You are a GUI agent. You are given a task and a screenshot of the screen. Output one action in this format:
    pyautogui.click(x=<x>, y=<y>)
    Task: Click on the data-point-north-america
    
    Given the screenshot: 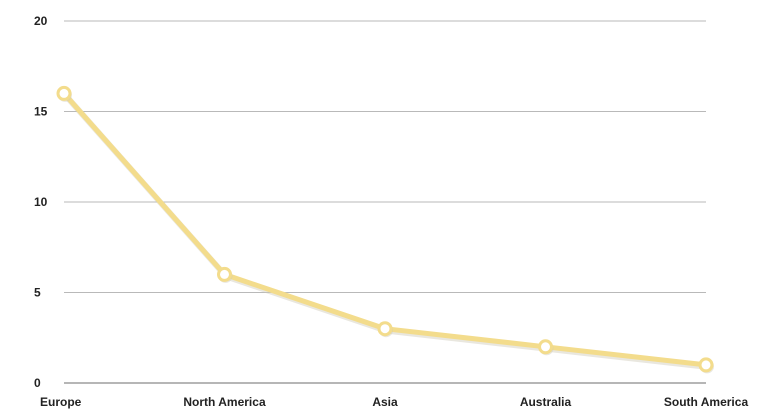 What is the action you would take?
    pyautogui.click(x=224, y=274)
    